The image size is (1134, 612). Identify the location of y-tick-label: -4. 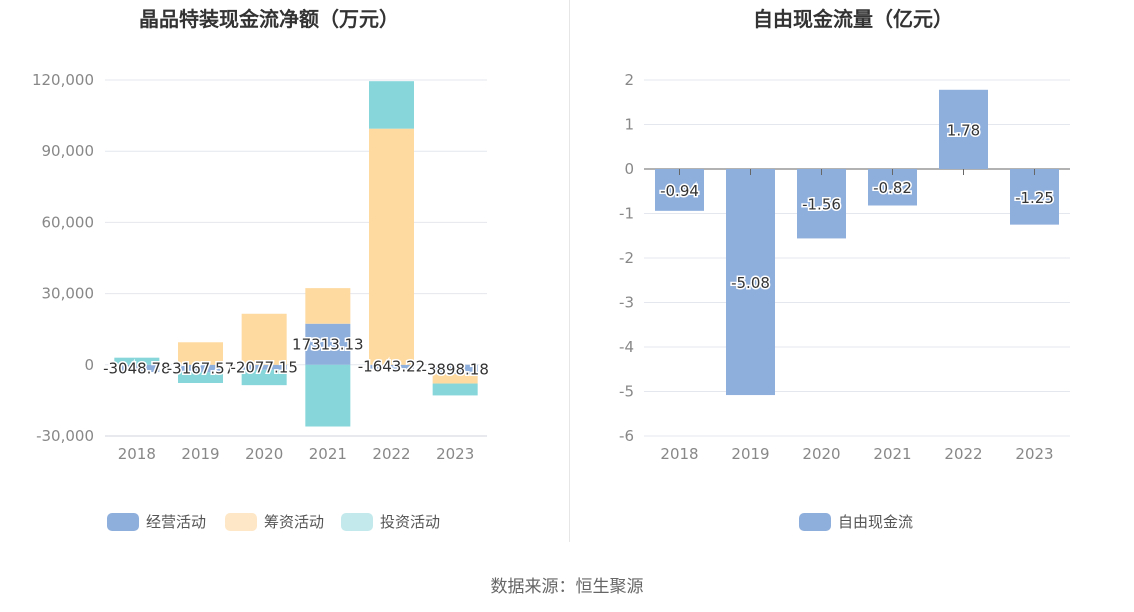
(626, 347).